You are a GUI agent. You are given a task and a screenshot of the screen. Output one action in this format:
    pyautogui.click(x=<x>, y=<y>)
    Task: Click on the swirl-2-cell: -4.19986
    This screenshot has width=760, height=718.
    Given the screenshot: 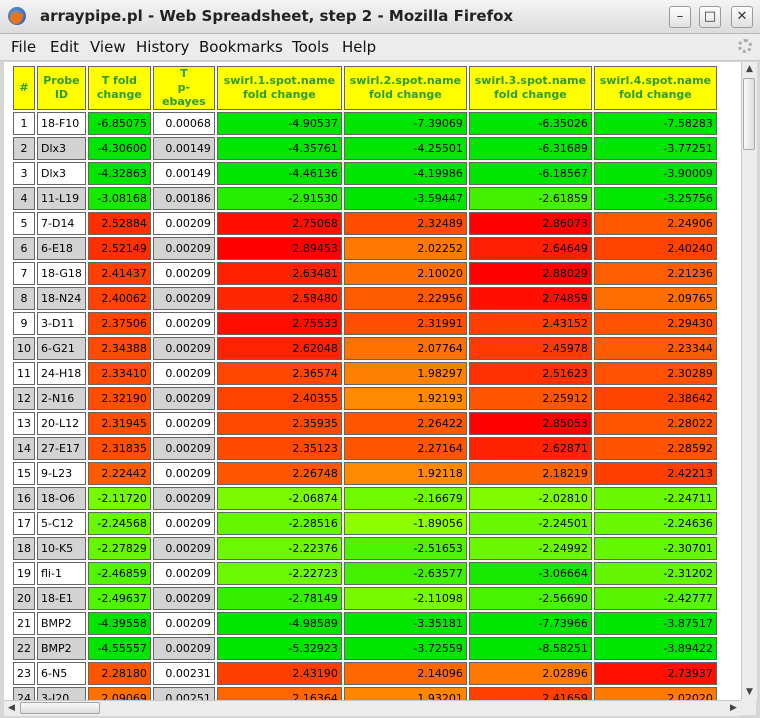 What is the action you would take?
    pyautogui.click(x=405, y=173)
    